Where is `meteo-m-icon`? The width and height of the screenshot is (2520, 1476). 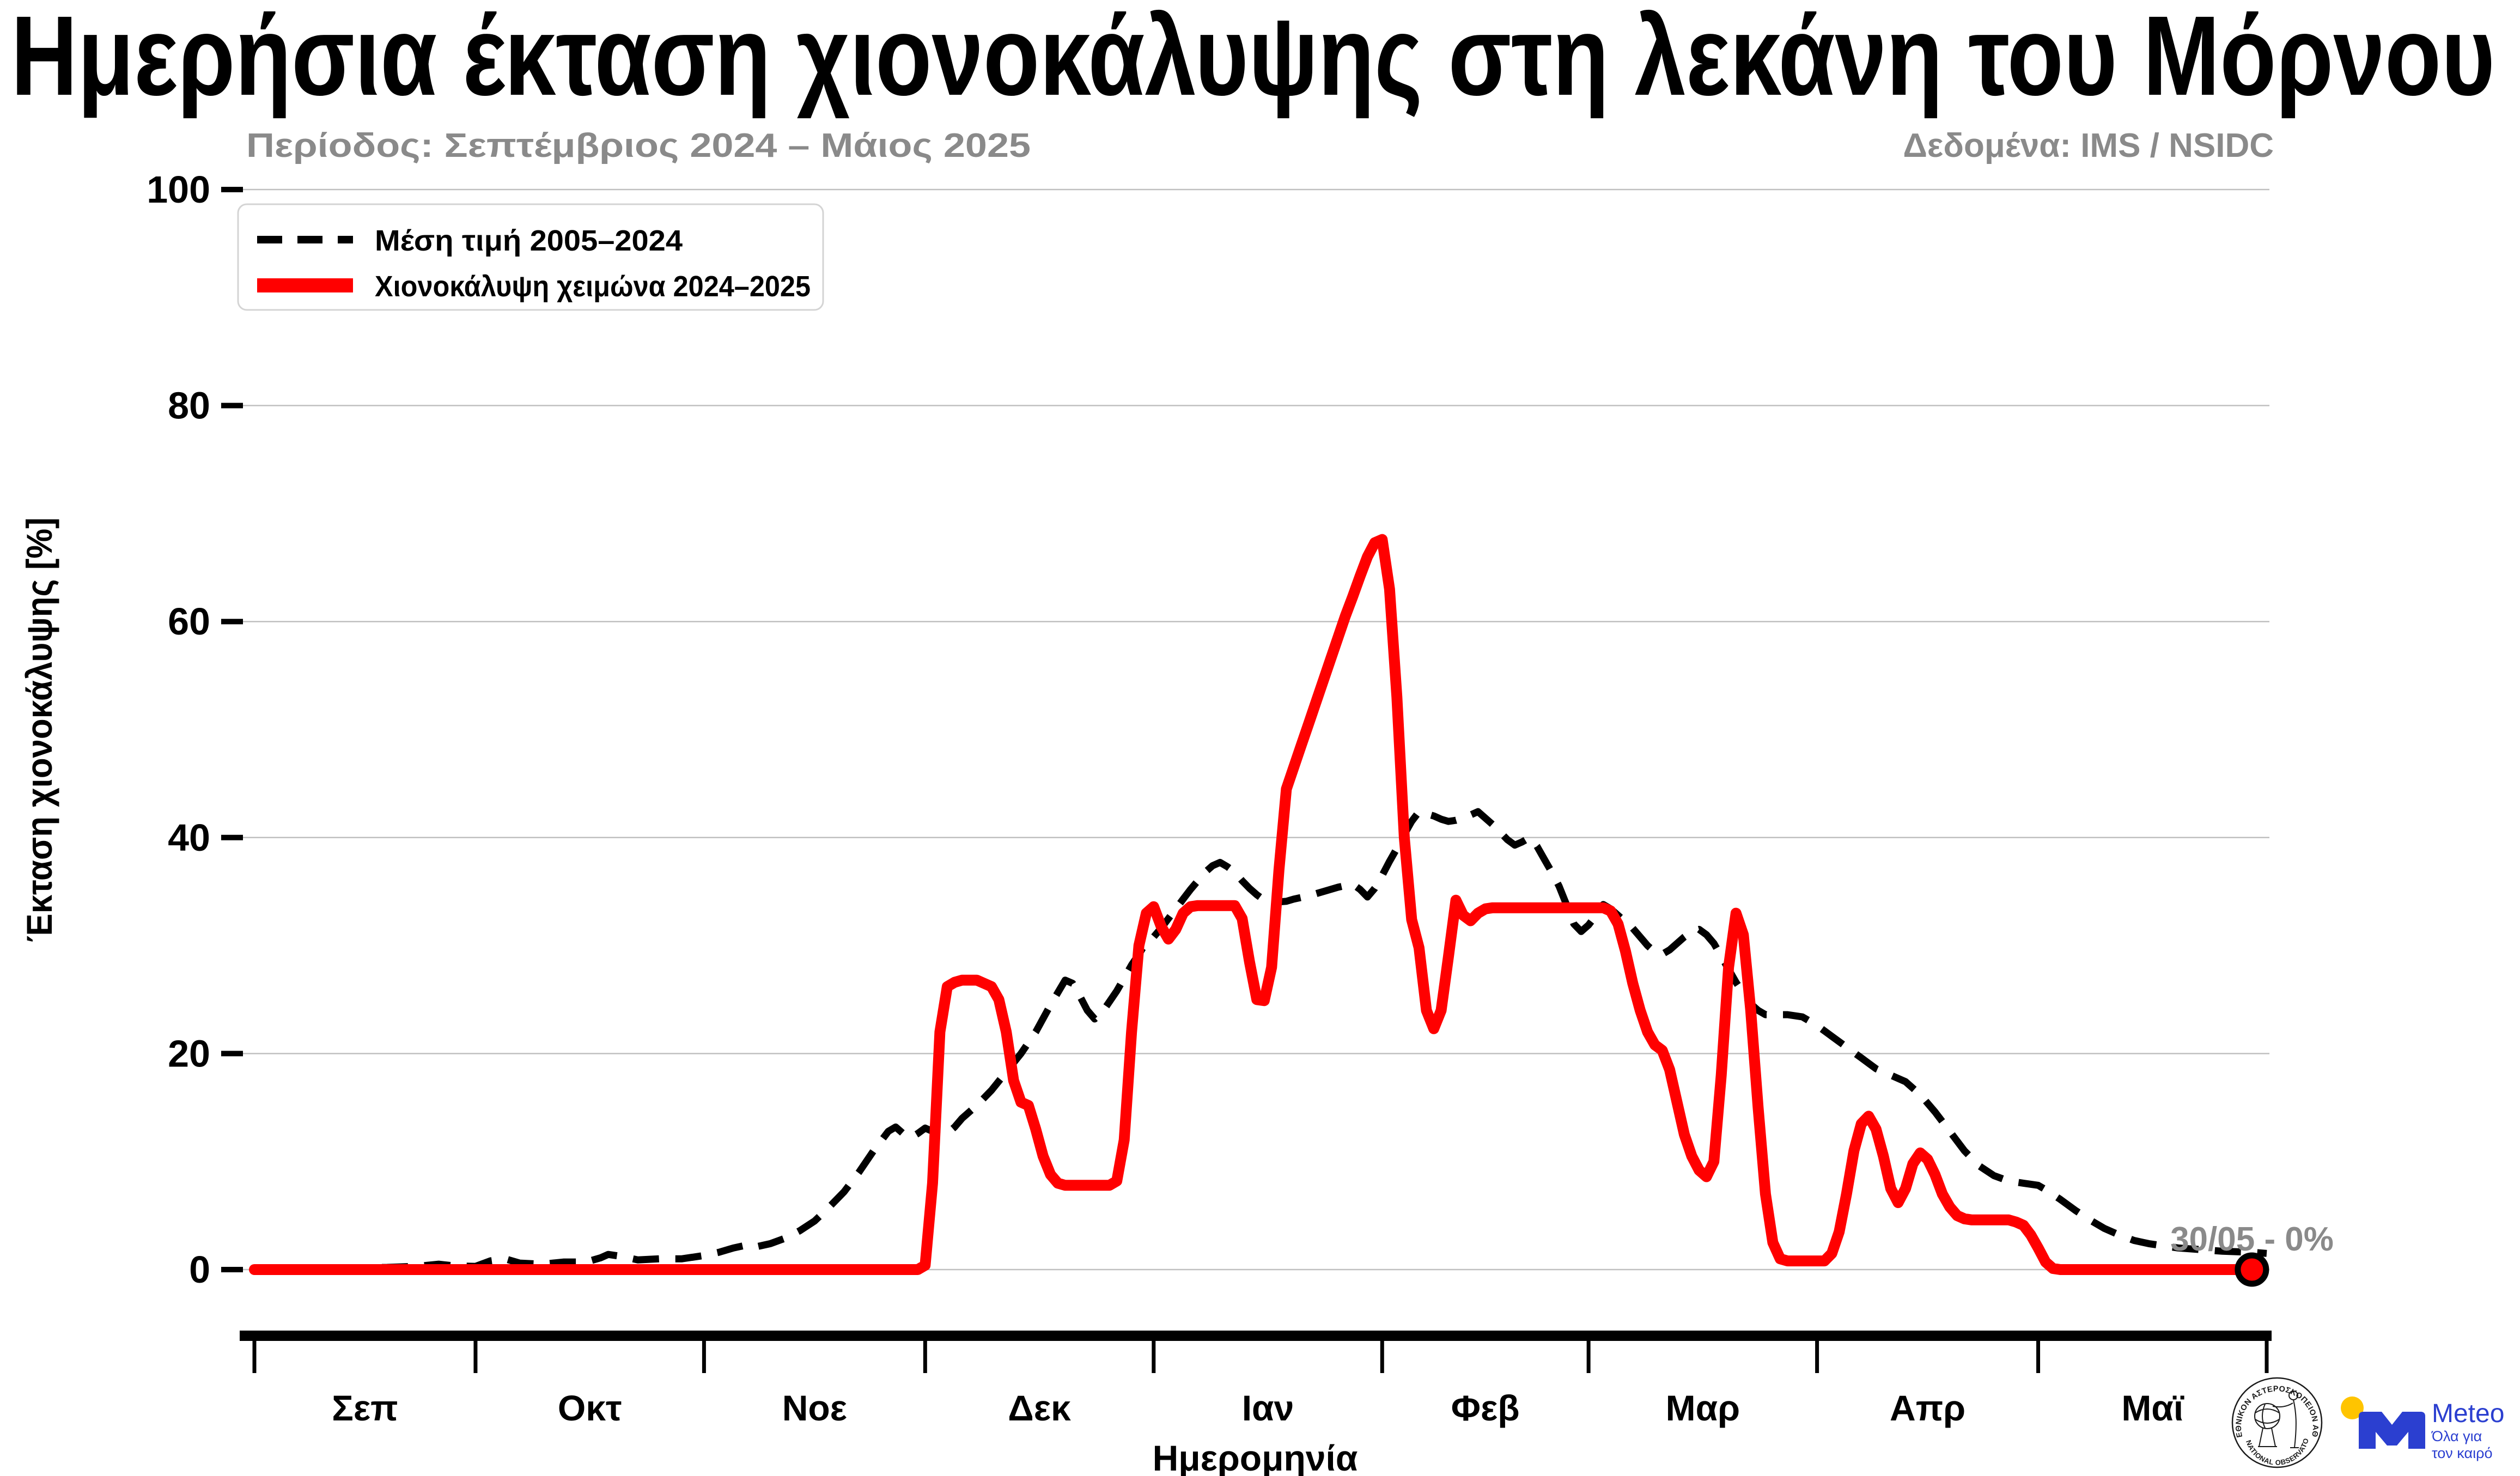
meteo-m-icon is located at coordinates (2392, 1430).